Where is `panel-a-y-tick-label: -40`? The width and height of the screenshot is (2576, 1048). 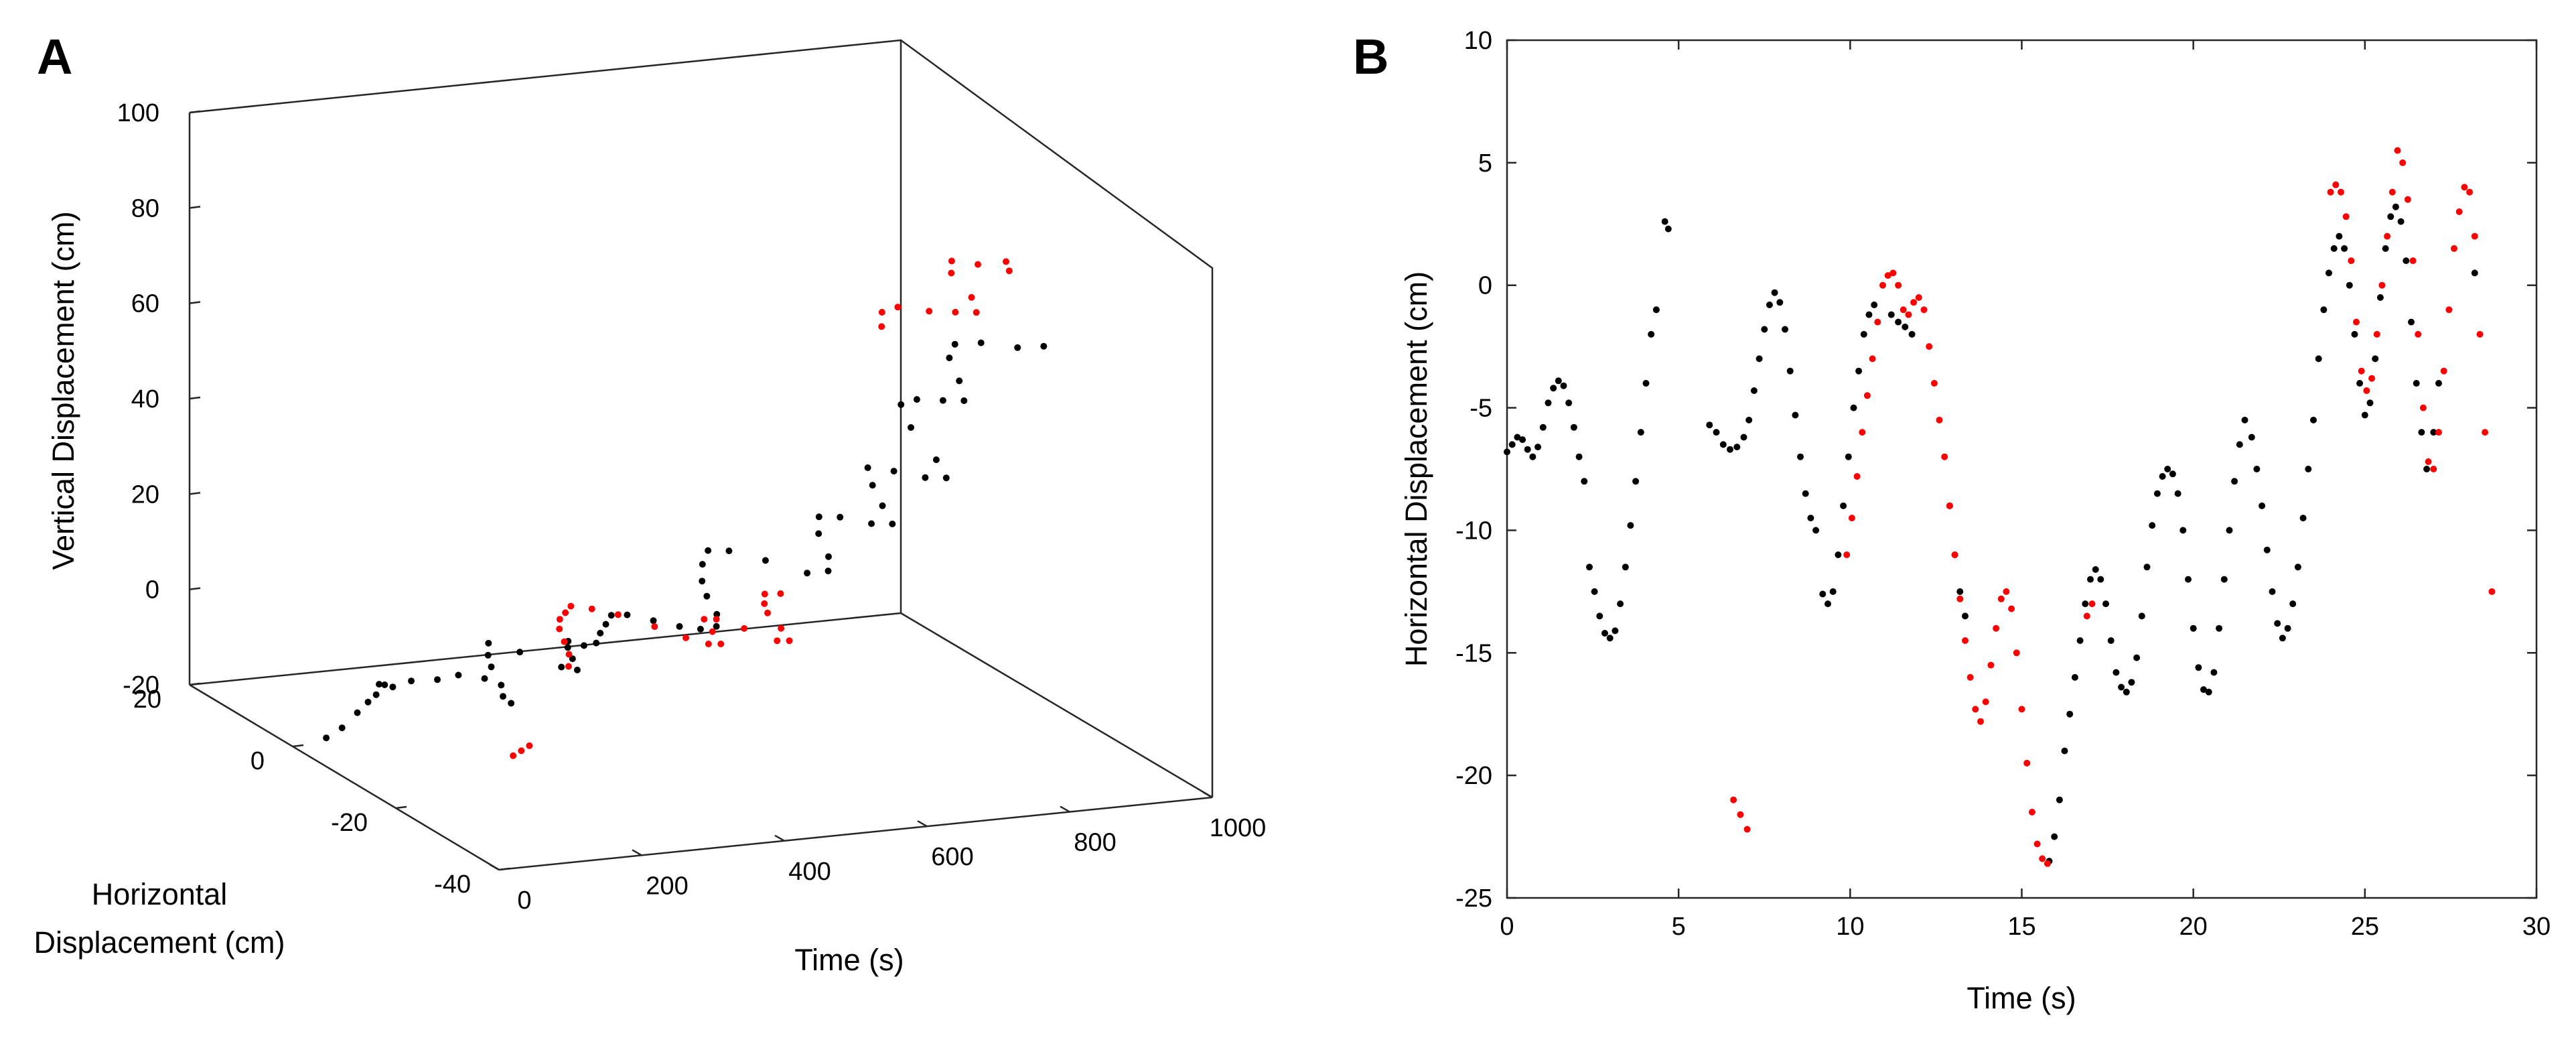 panel-a-y-tick-label: -40 is located at coordinates (452, 885).